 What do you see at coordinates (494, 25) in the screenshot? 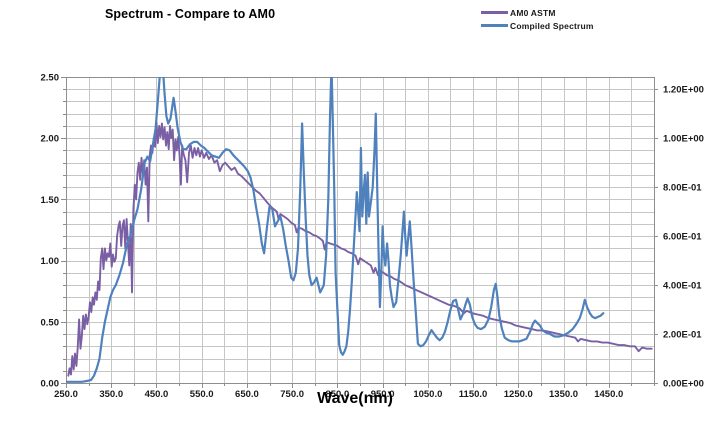
I see `legend-line-swatch-blue` at bounding box center [494, 25].